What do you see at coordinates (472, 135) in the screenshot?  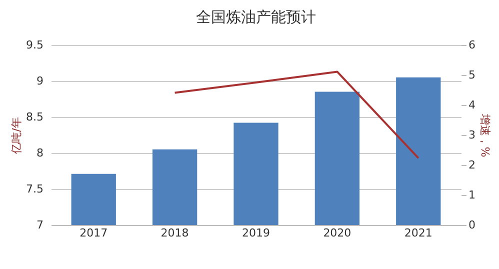 I see `y2-tick-label: 3` at bounding box center [472, 135].